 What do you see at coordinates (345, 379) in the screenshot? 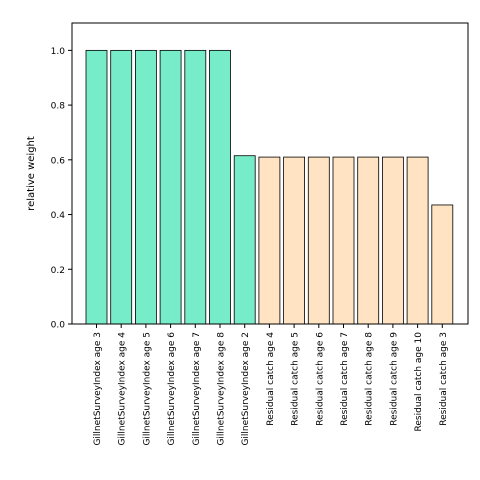
I see `x-tick-label: Residual catch age 7` at bounding box center [345, 379].